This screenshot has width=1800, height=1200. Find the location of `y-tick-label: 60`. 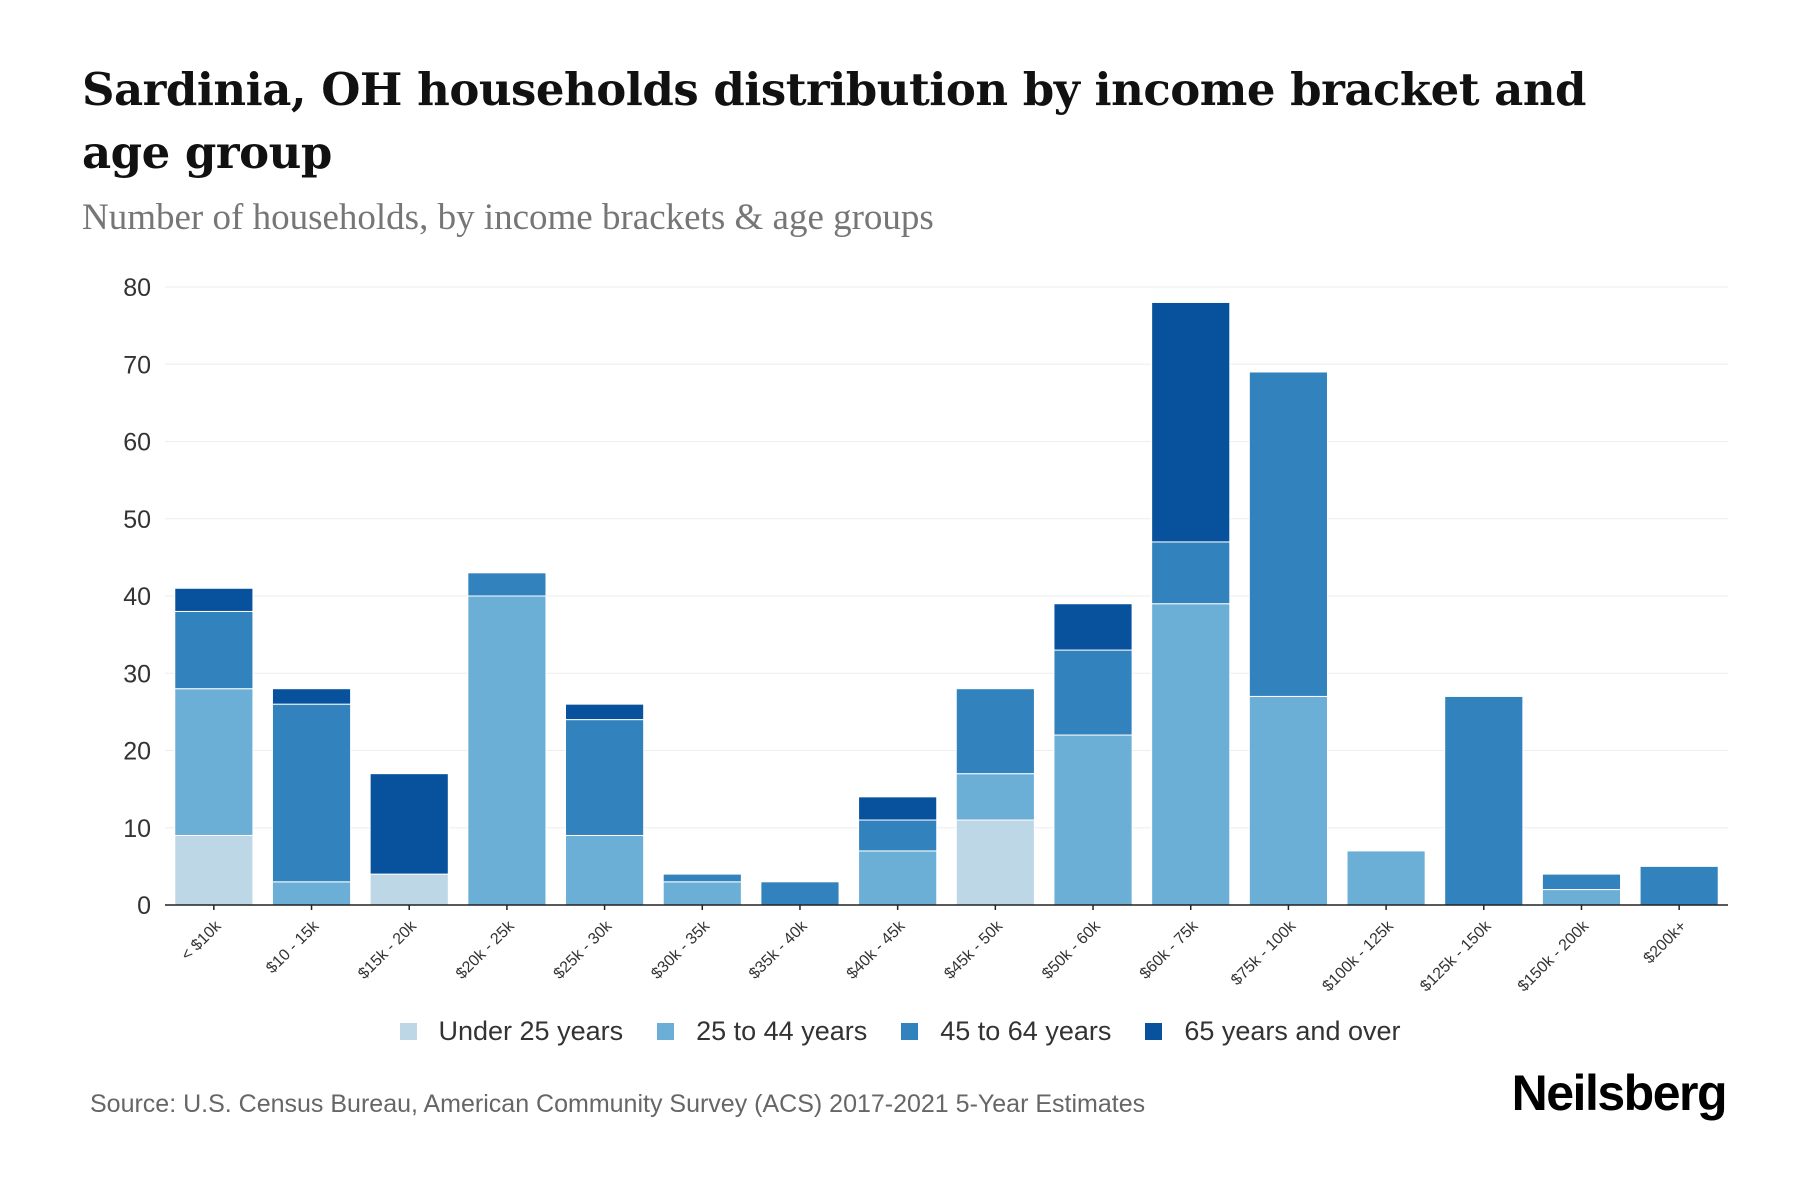

y-tick-label: 60 is located at coordinates (137, 443).